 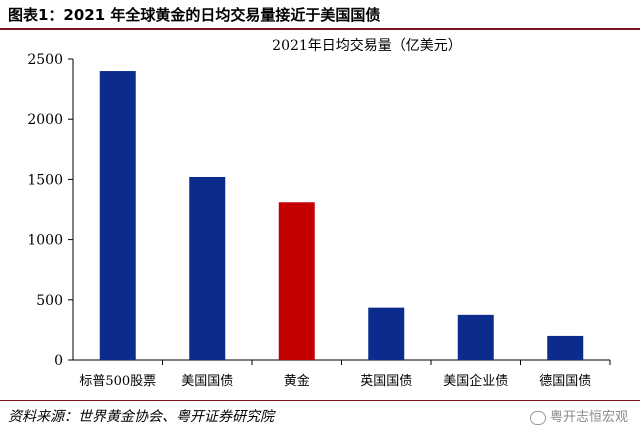 What do you see at coordinates (320, 29) in the screenshot?
I see `title-divider` at bounding box center [320, 29].